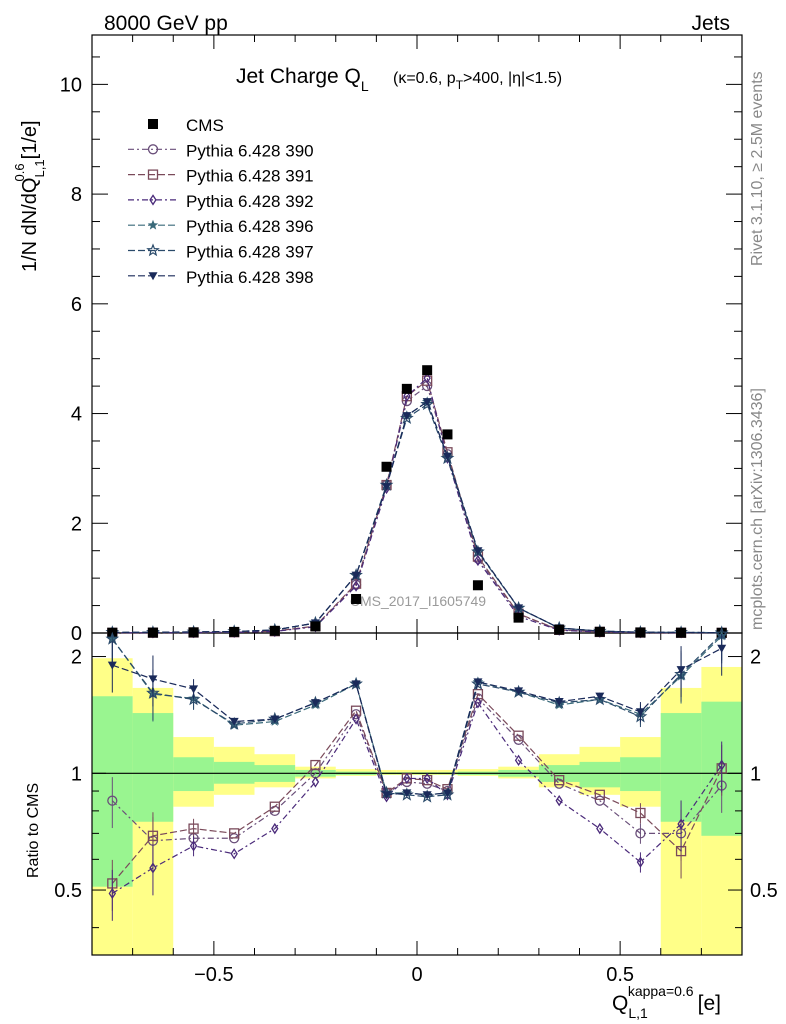  What do you see at coordinates (30, 139) in the screenshot?
I see `ylabel-unit: [1/e]` at bounding box center [30, 139].